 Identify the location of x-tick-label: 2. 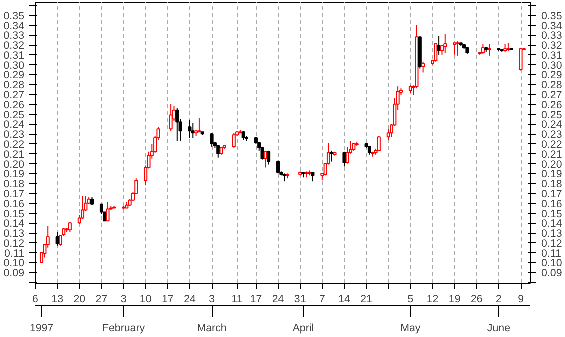
(499, 300).